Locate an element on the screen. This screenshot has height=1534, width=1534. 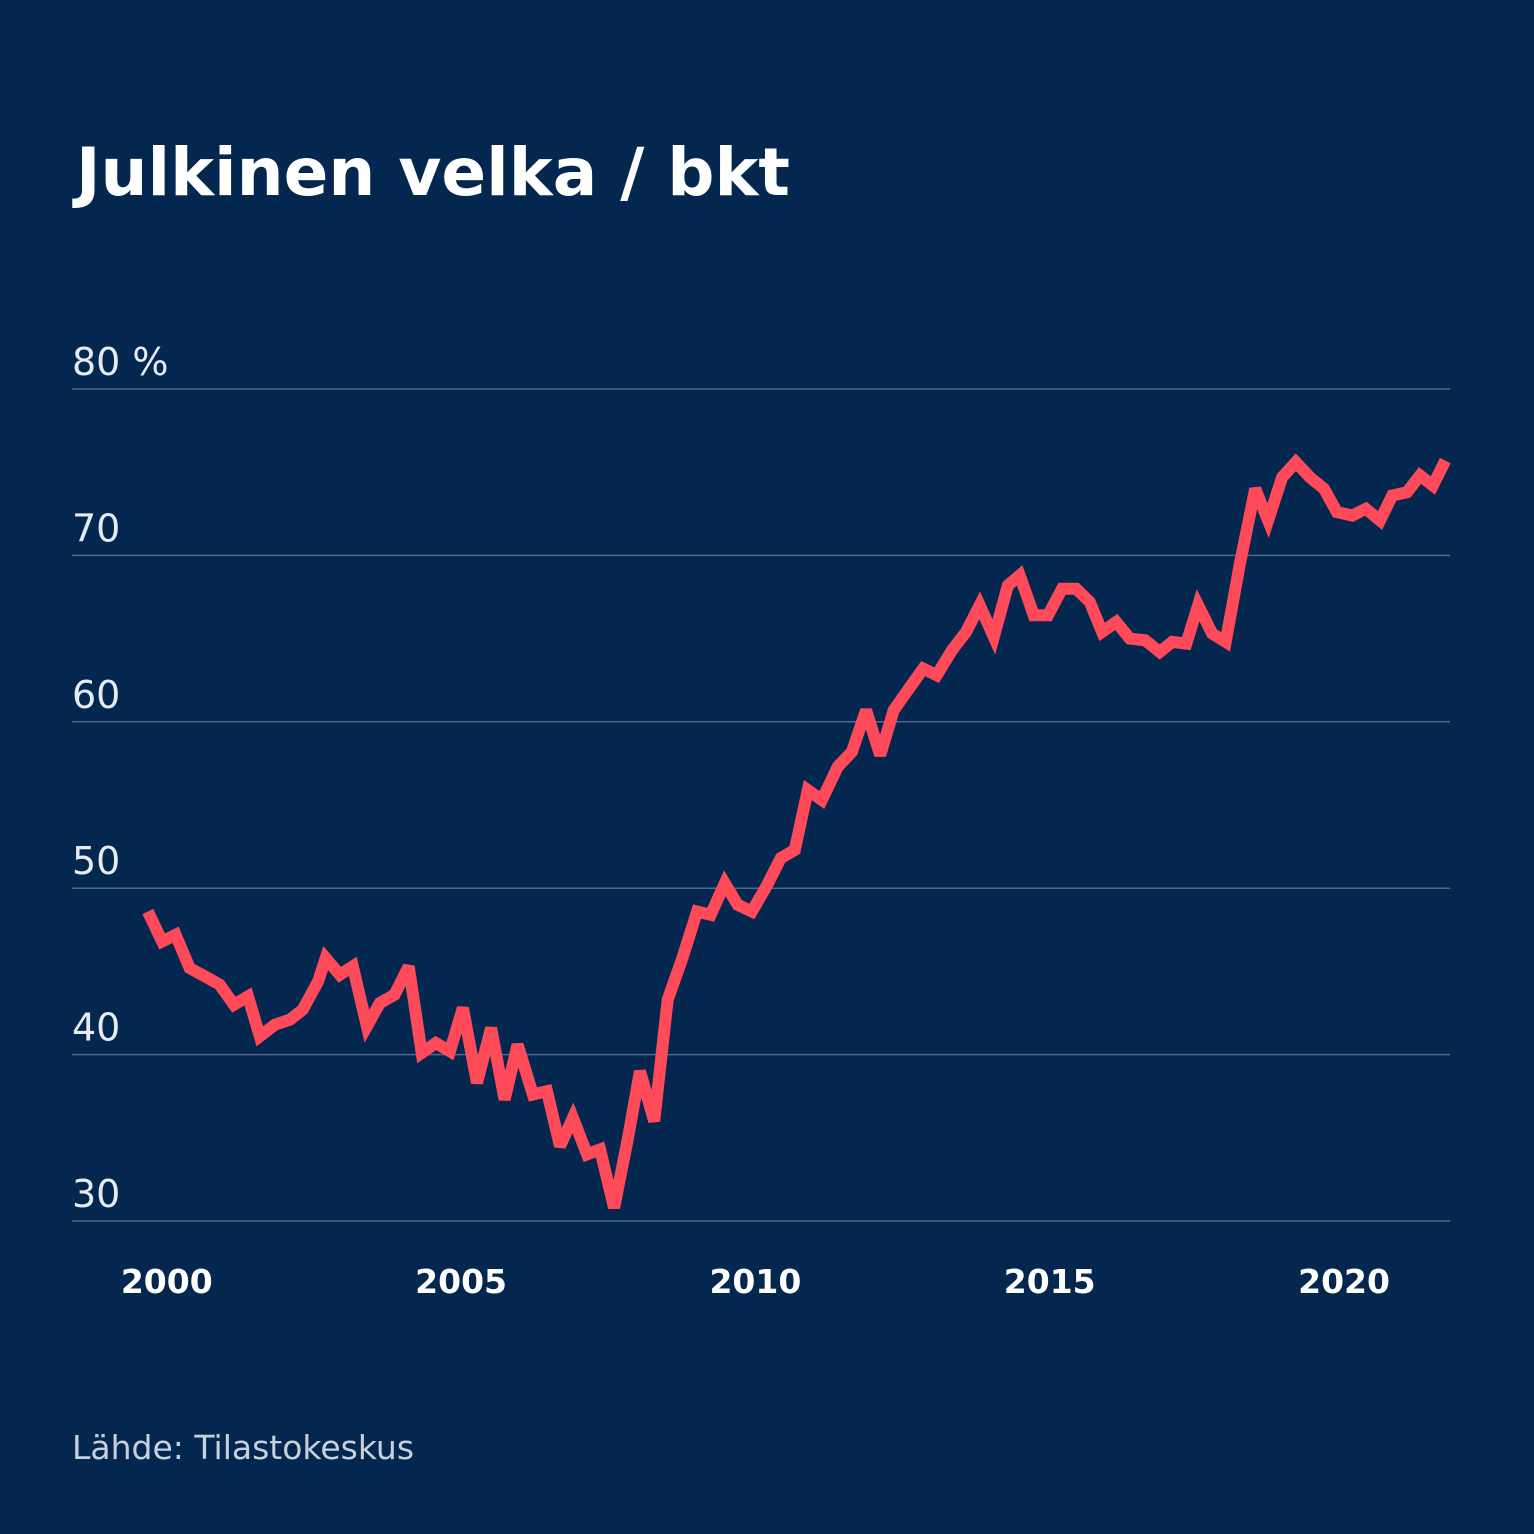
x-tick-label: 2005 is located at coordinates (461, 1281).